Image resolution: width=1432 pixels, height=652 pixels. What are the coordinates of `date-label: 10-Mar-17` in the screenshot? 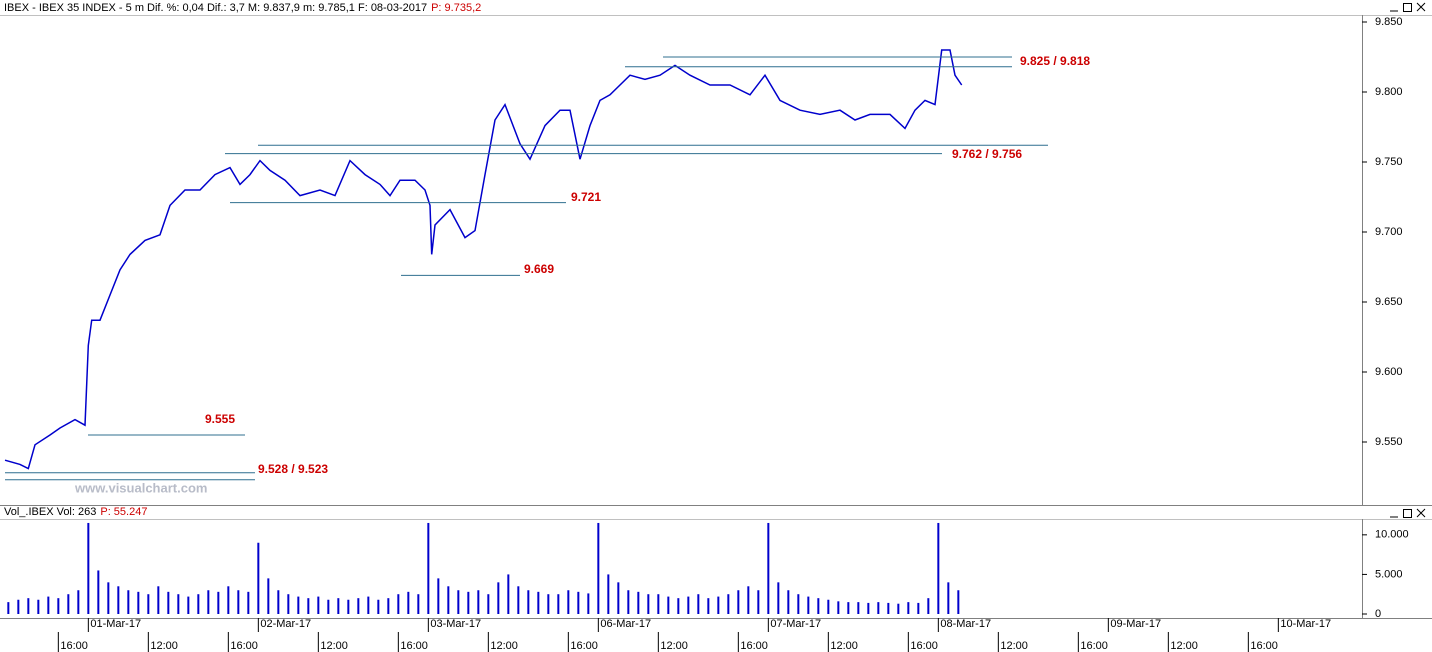 It's located at (1305, 624).